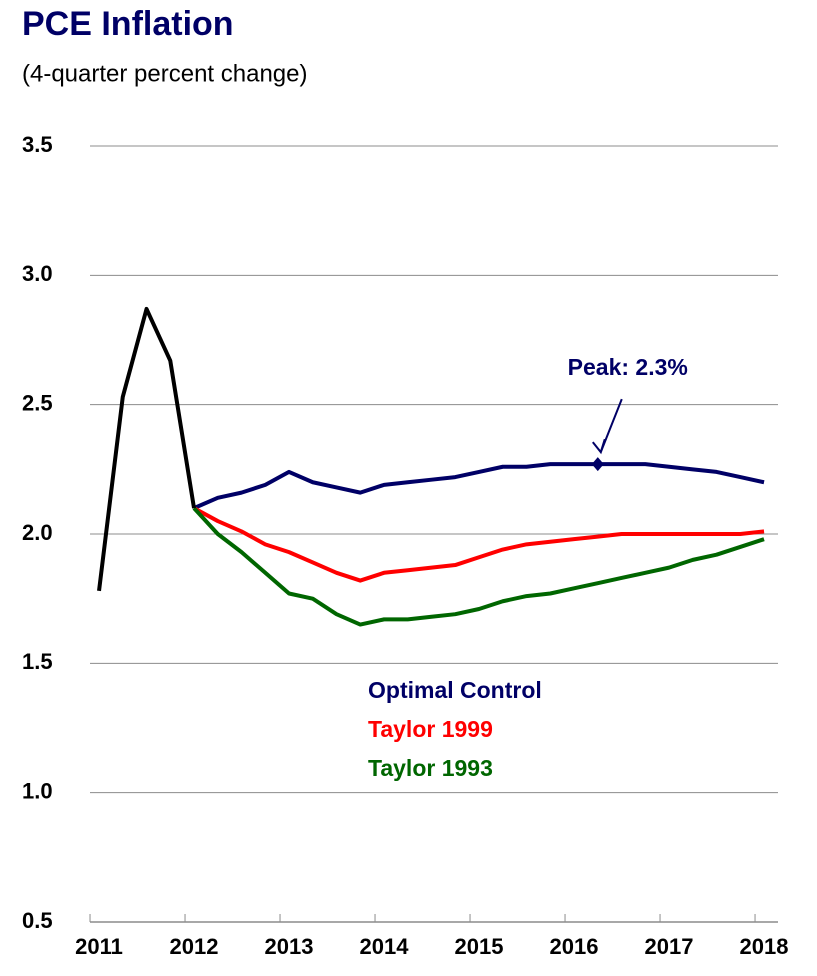 The width and height of the screenshot is (817, 976). What do you see at coordinates (455, 690) in the screenshot?
I see `legend-entry: Optimal Control` at bounding box center [455, 690].